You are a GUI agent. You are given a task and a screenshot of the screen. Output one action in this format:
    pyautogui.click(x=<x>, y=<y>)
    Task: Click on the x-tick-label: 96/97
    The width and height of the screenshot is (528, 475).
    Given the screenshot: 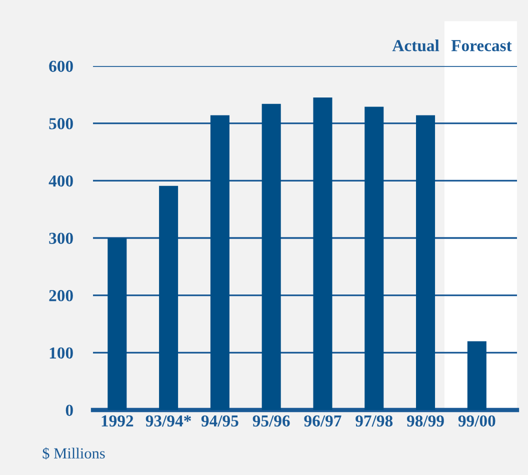 What is the action you would take?
    pyautogui.click(x=323, y=421)
    